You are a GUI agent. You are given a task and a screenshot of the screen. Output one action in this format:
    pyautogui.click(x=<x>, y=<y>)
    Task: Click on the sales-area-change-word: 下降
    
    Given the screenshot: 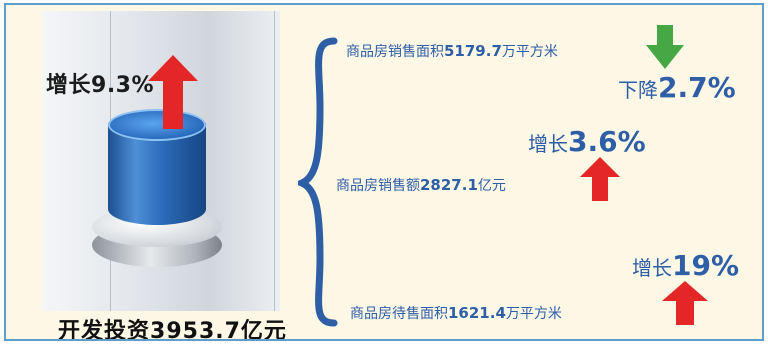 What is the action you would take?
    pyautogui.click(x=638, y=90)
    